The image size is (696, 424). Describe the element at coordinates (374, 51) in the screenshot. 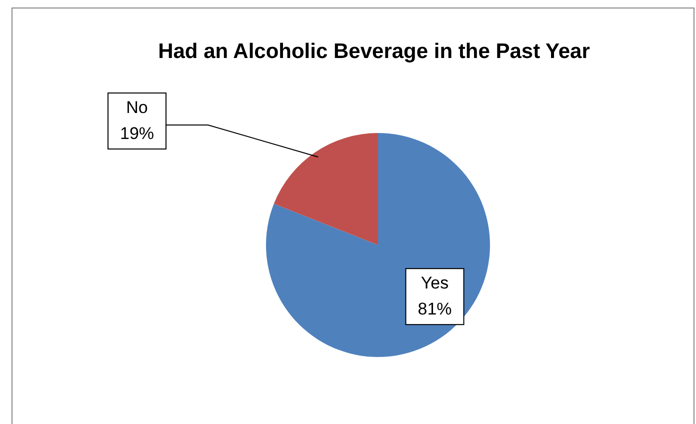

I see `chart-title: Had an Alcoholic Beverage in the Past Year` at that location.